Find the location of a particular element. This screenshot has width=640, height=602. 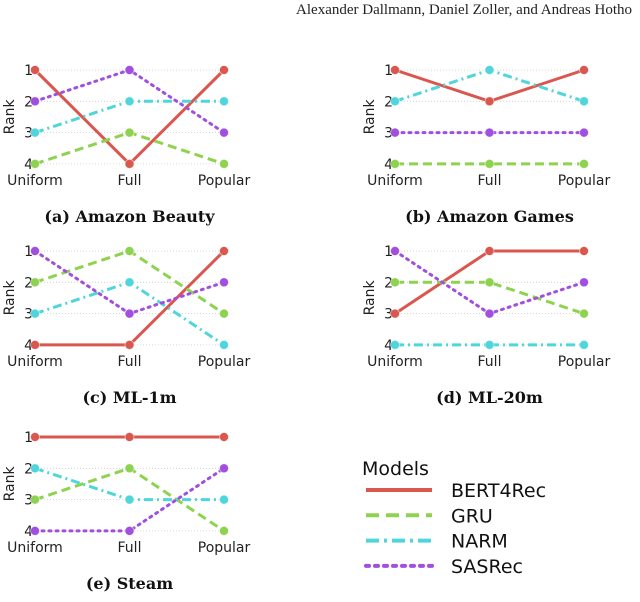

legend-label: GRU is located at coordinates (472, 516).